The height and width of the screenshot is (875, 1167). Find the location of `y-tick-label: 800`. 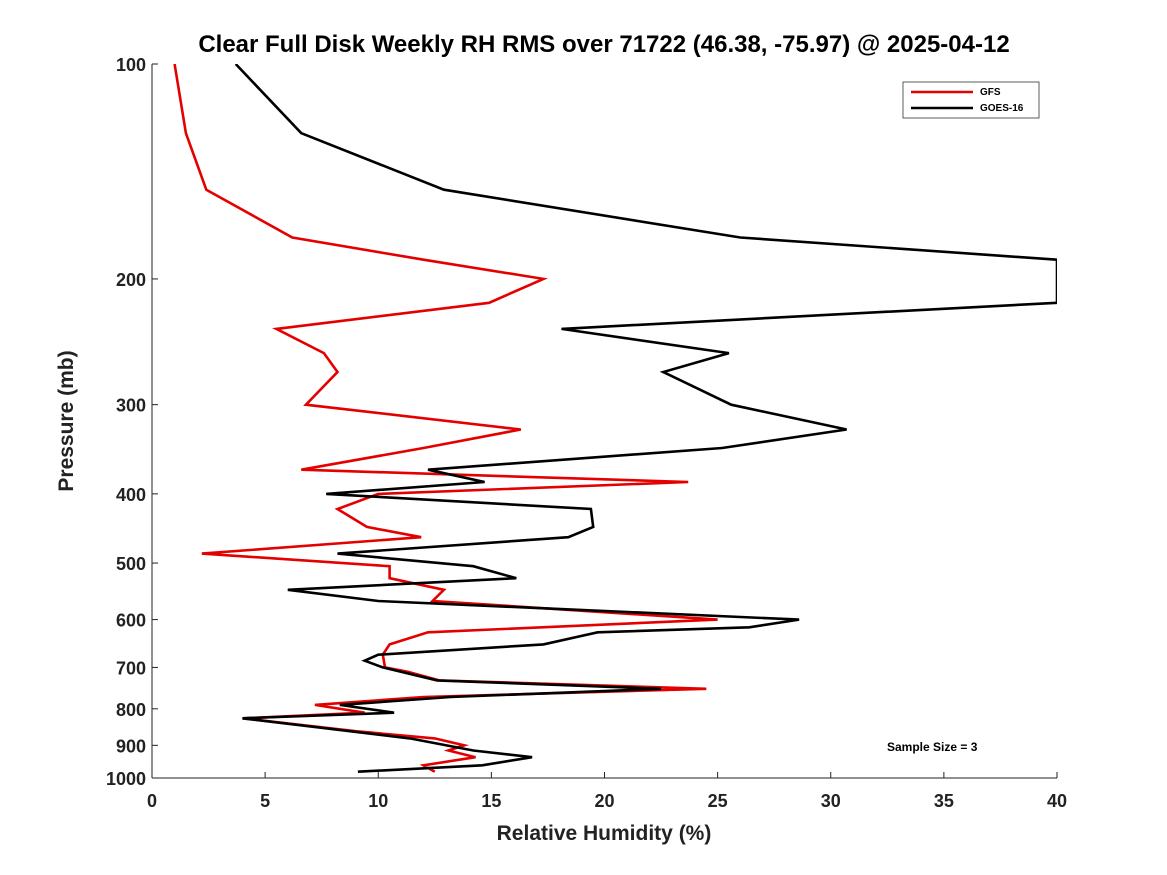

y-tick-label: 800 is located at coordinates (131, 710).